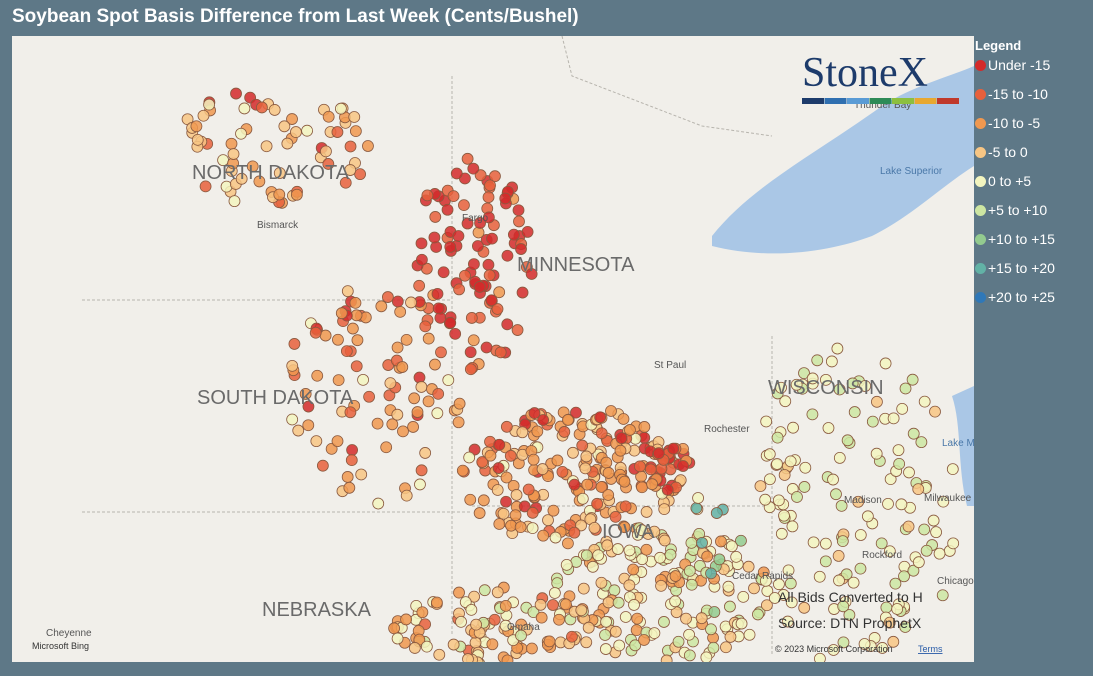 Image resolution: width=1093 pixels, height=676 pixels. I want to click on state-label: NEBRASKA, so click(317, 610).